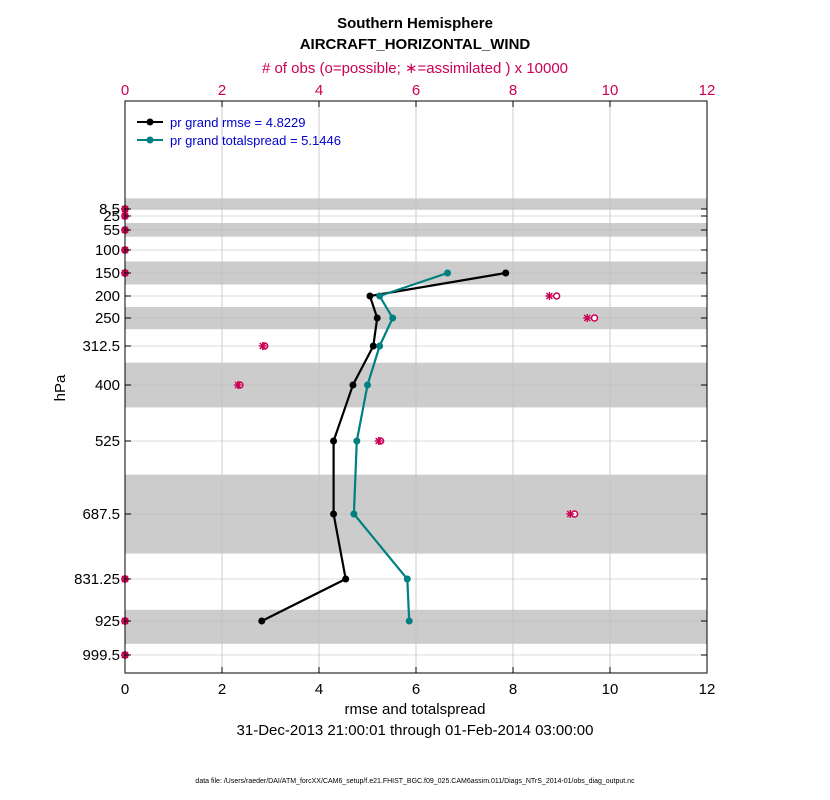 The width and height of the screenshot is (830, 800). What do you see at coordinates (101, 655) in the screenshot?
I see `y-tick-label-13: 999.5` at bounding box center [101, 655].